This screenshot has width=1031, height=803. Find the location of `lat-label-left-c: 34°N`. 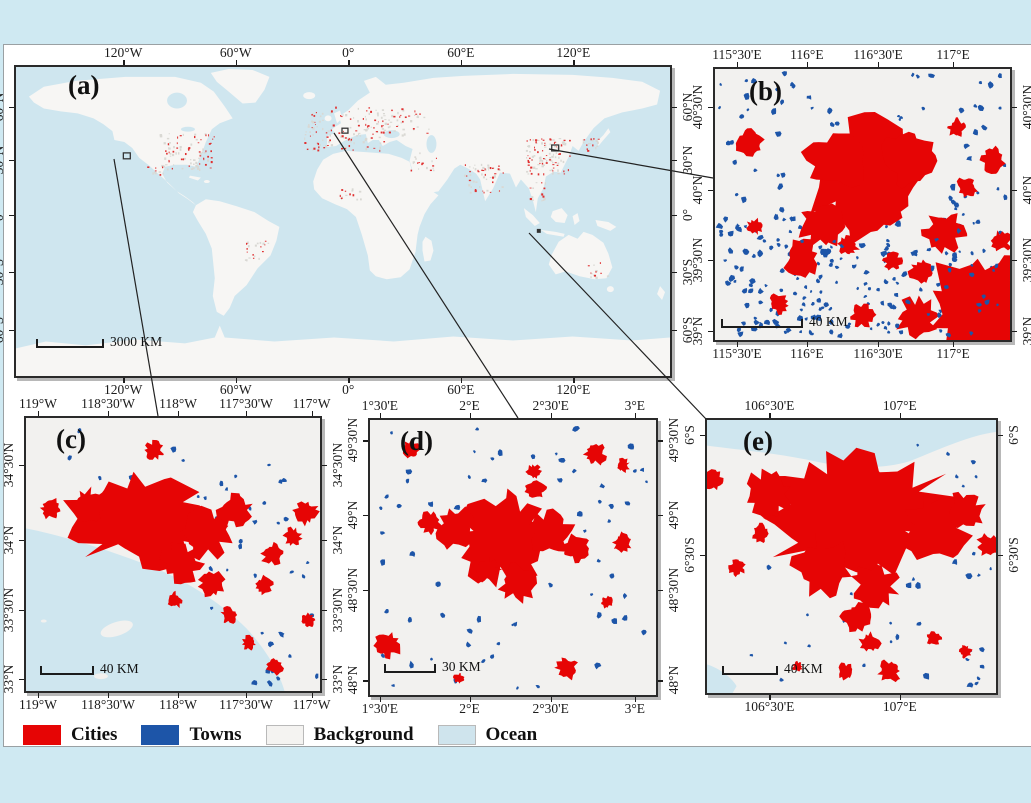

lat-label-left-c: 34°N is located at coordinates (8, 540).